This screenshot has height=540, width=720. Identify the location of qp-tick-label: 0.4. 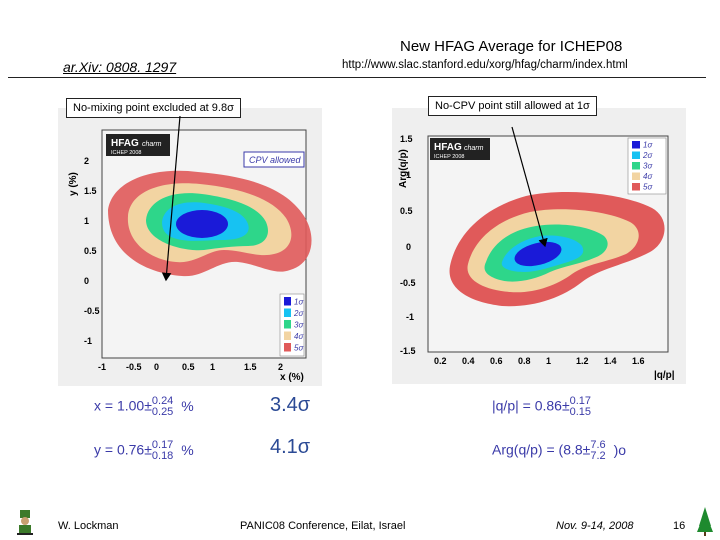
(468, 361).